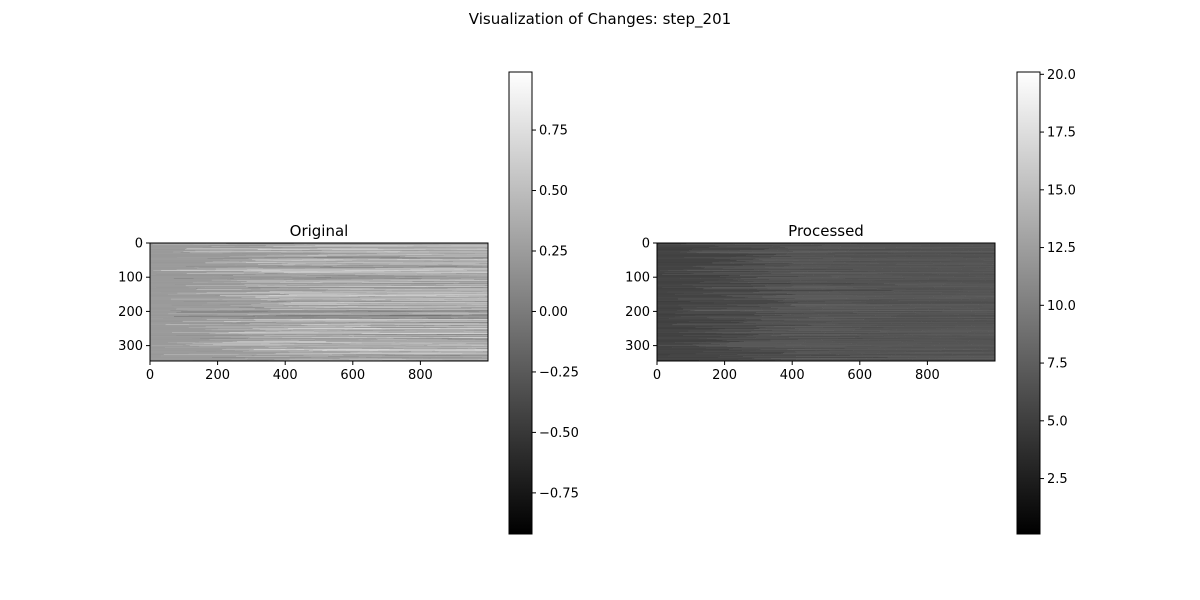 This screenshot has height=600, width=1200. I want to click on heatmap-processed, so click(826, 302).